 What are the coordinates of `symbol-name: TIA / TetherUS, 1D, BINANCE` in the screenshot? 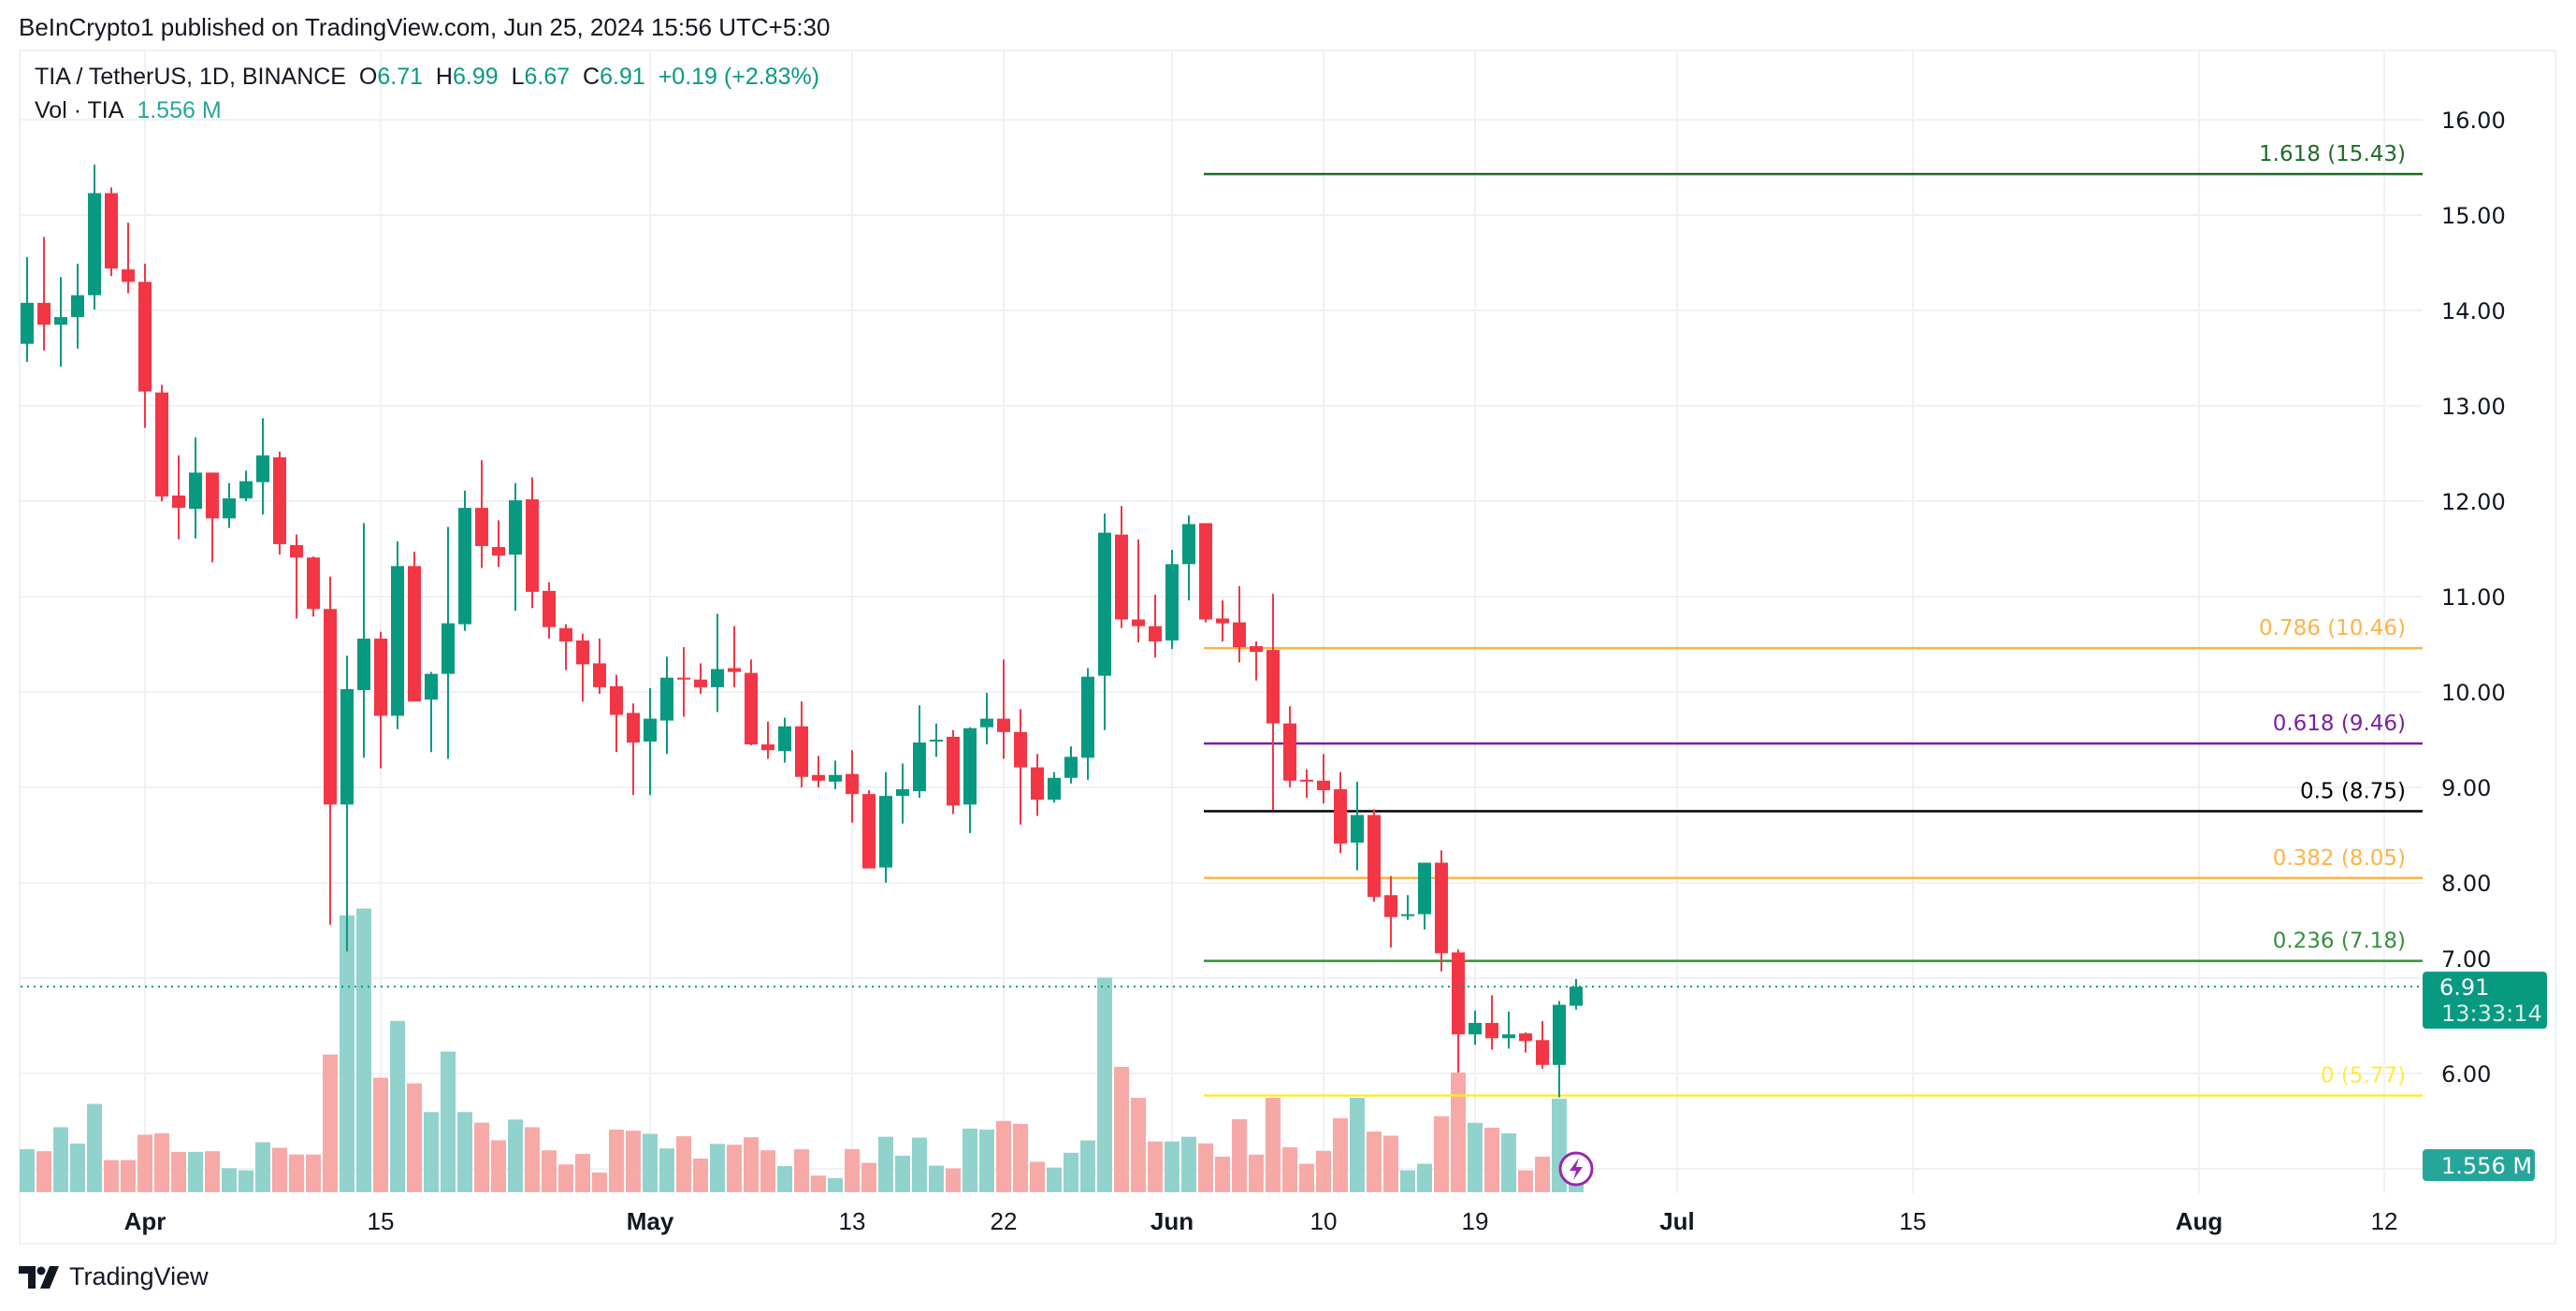 It's located at (190, 77).